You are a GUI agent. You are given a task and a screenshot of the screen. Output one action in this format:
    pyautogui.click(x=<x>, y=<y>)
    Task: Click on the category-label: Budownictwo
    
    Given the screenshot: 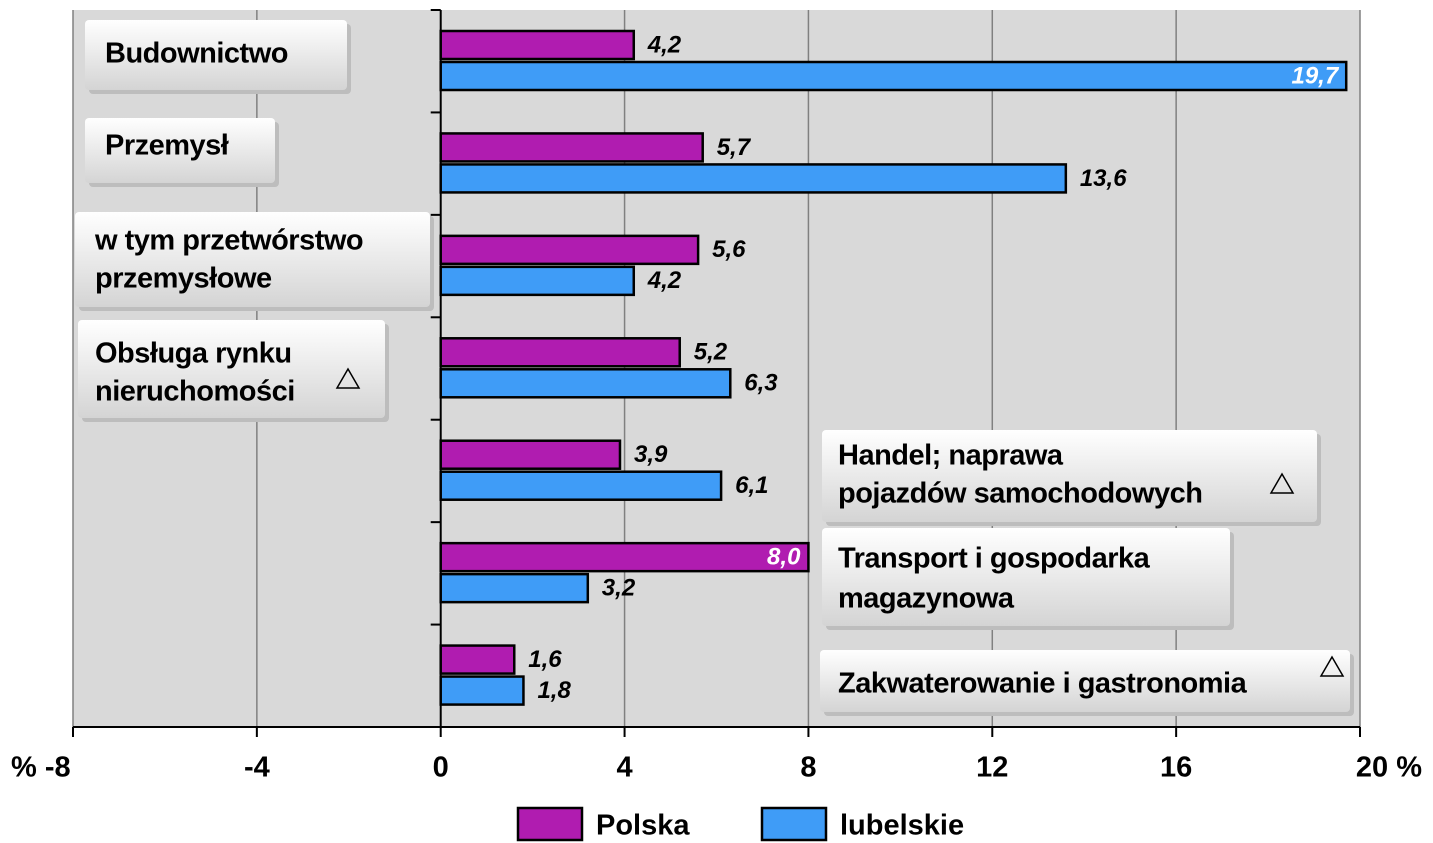 What is the action you would take?
    pyautogui.click(x=196, y=54)
    